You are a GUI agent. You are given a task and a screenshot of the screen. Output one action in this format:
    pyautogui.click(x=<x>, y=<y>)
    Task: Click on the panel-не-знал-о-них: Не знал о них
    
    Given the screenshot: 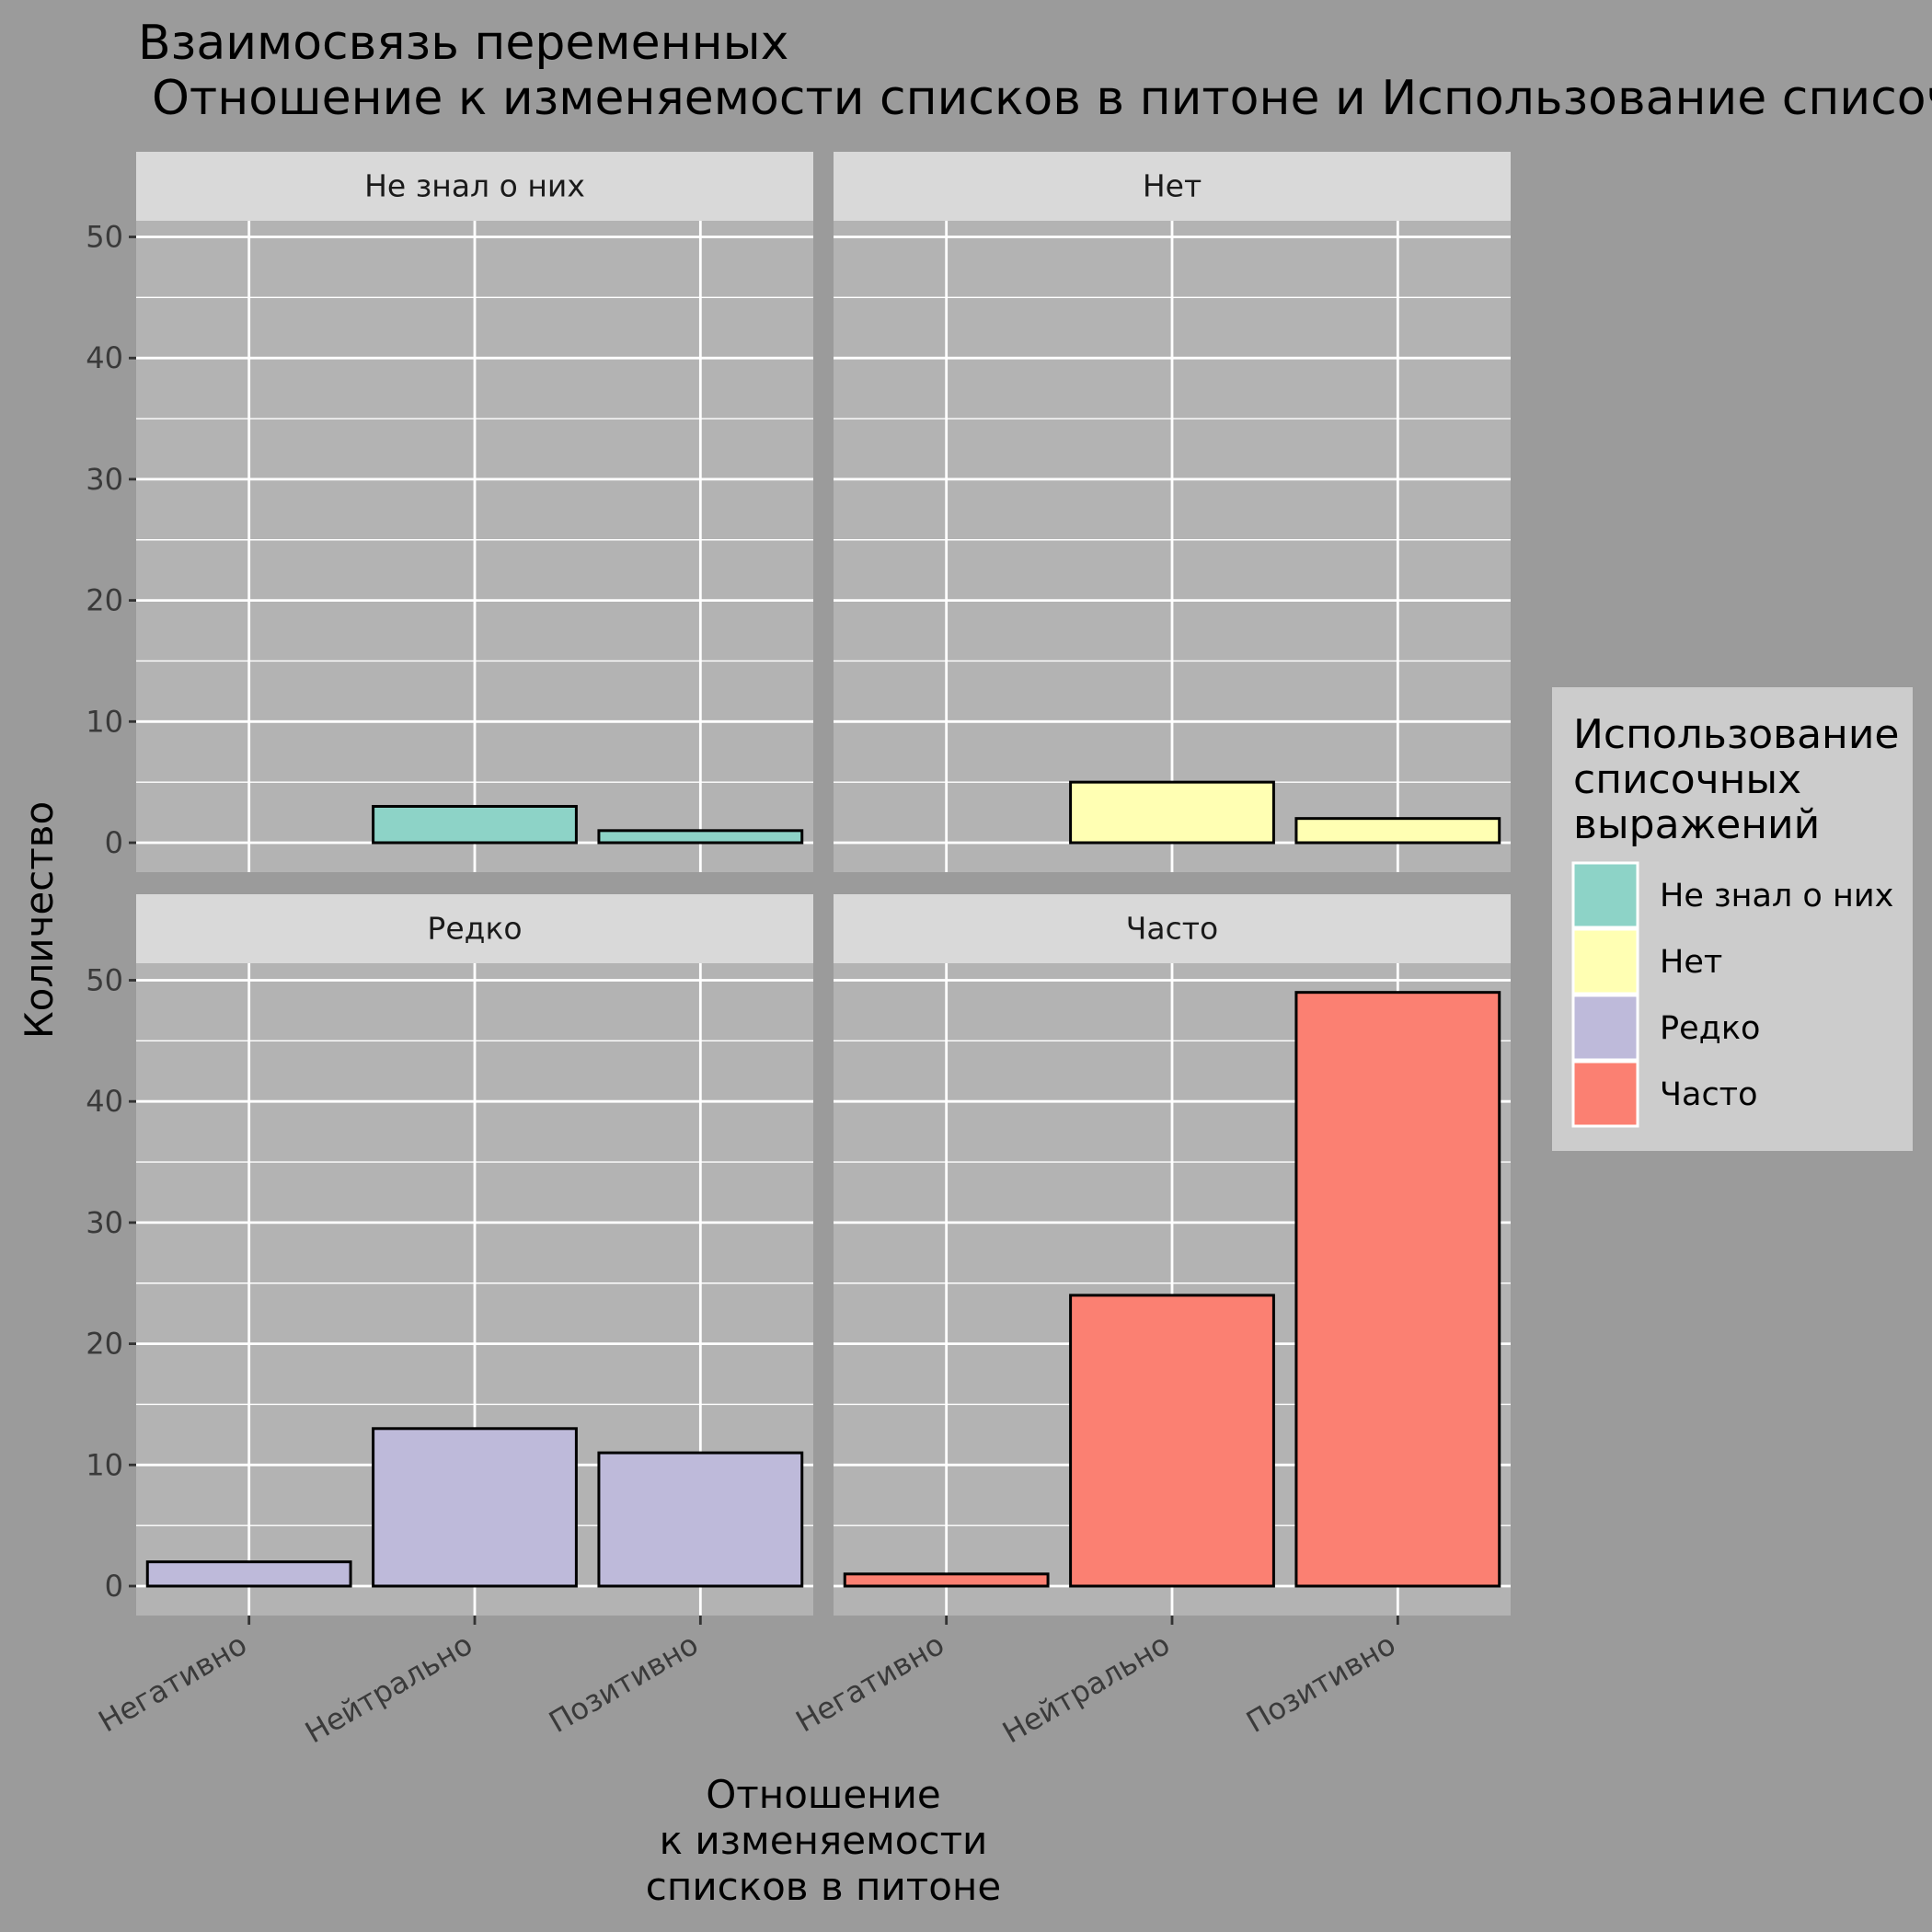 What is the action you would take?
    pyautogui.click(x=474, y=512)
    